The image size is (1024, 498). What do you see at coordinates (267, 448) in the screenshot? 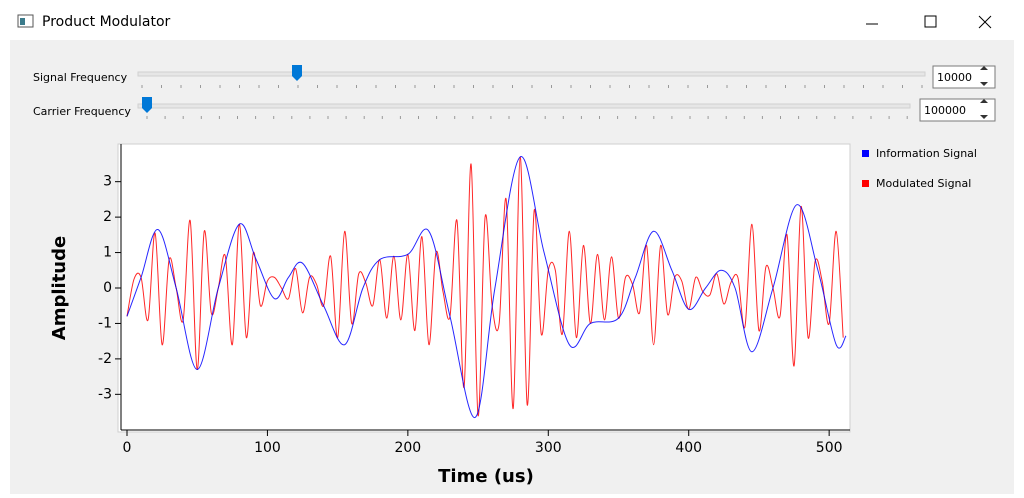
I see `x-tick-label: 100` at bounding box center [267, 448].